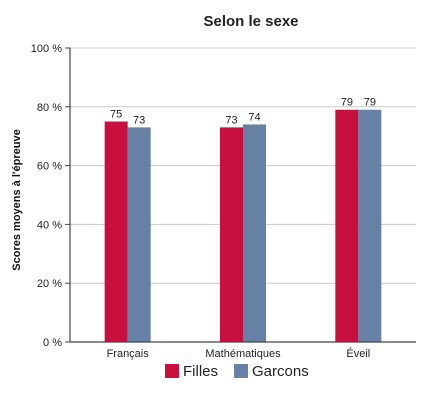 The height and width of the screenshot is (396, 427). What do you see at coordinates (243, 112) in the screenshot?
I see `data-labels: 75 73 73 74 79 79` at bounding box center [243, 112].